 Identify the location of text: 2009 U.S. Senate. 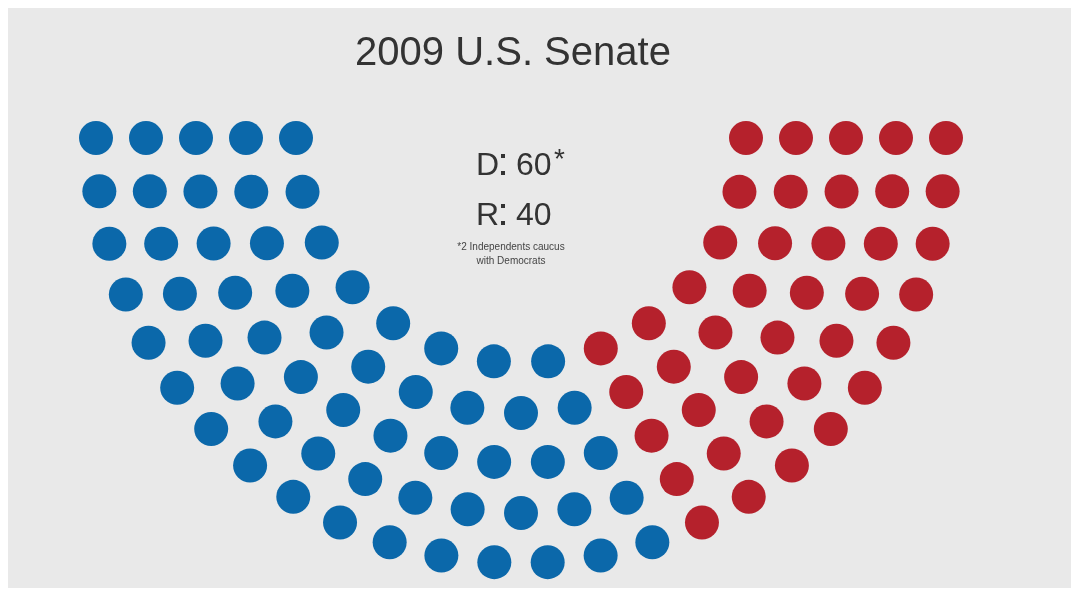
(513, 51).